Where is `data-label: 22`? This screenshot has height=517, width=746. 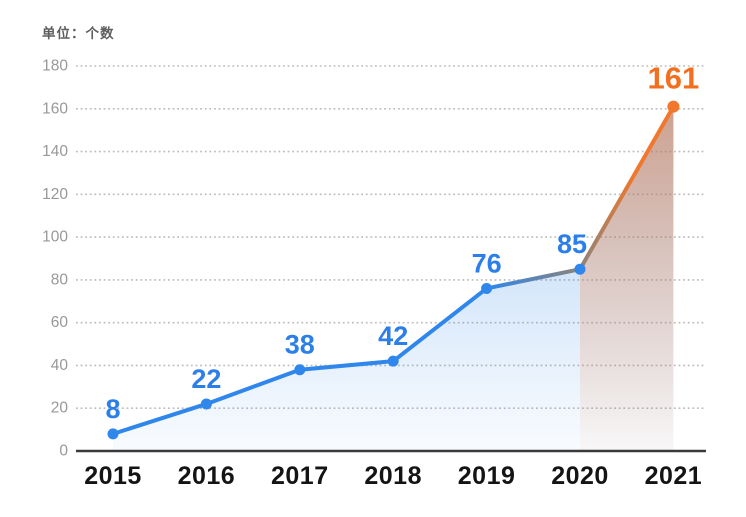 data-label: 22 is located at coordinates (206, 379).